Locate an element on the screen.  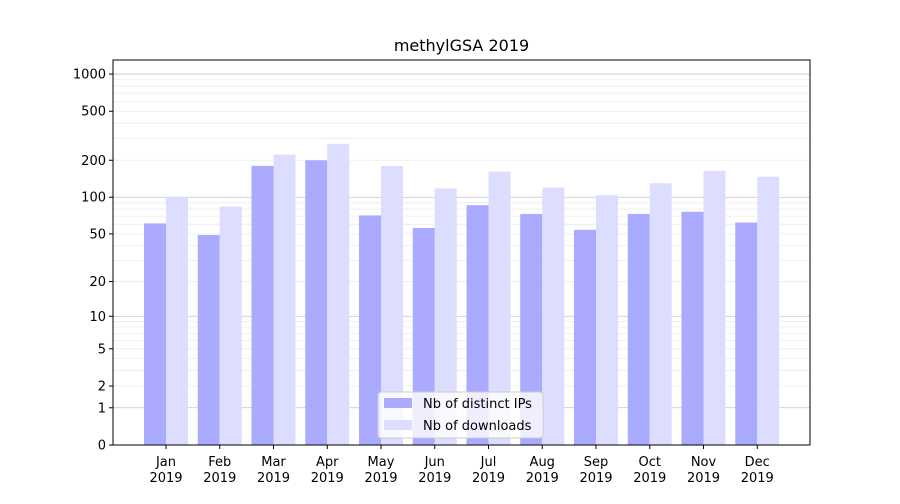
bar-downloads-nov is located at coordinates (714, 307).